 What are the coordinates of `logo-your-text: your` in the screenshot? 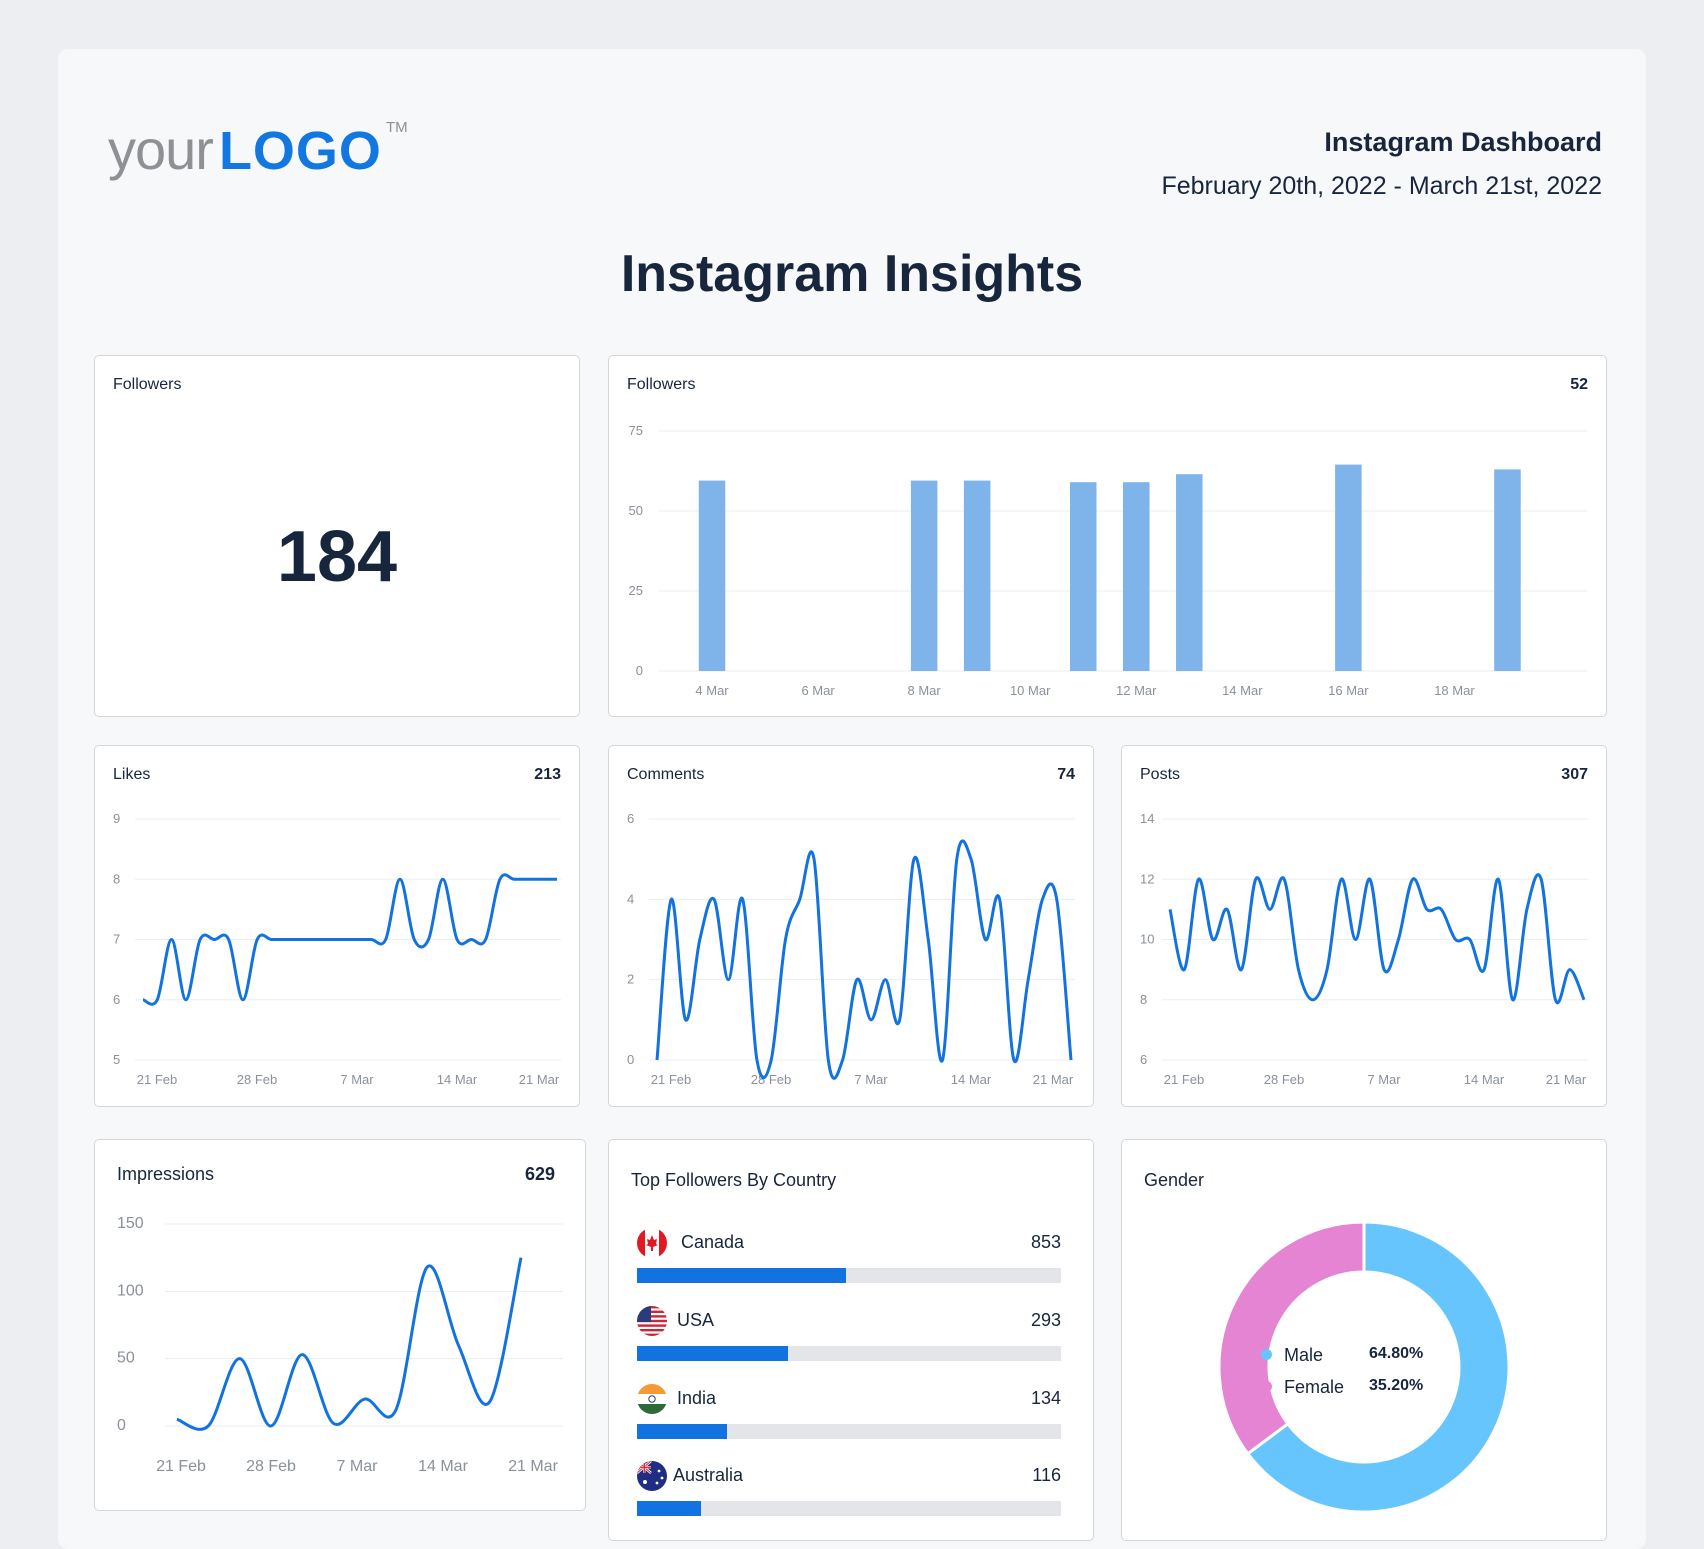 It's located at (161, 149).